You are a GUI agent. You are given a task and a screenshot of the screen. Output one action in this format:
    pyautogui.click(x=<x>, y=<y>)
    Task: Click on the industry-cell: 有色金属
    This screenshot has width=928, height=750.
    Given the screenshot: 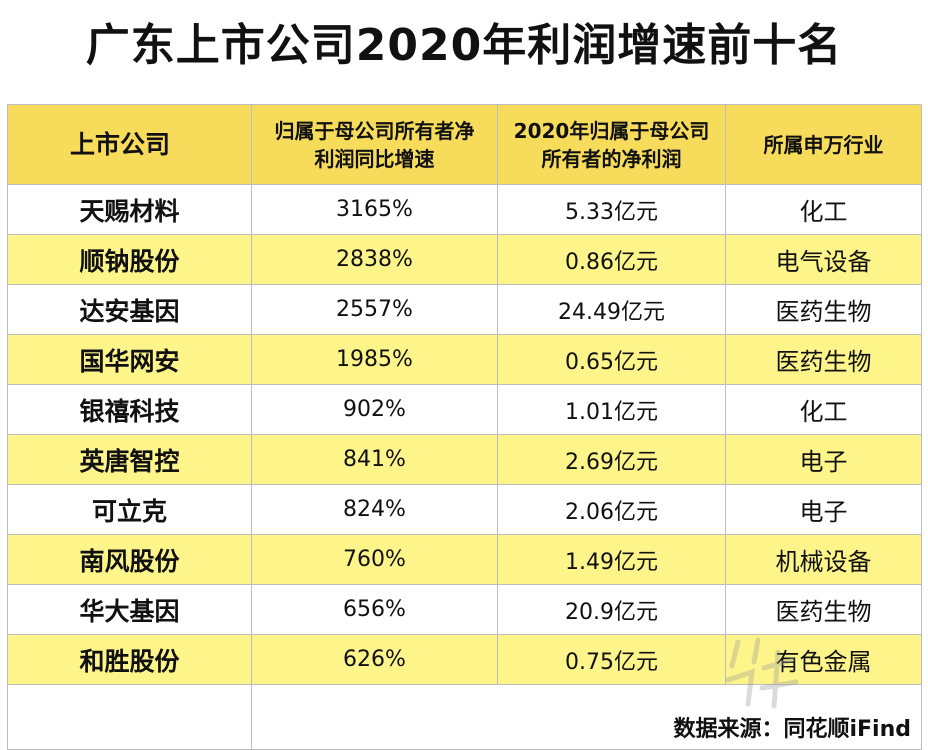 What is the action you would take?
    pyautogui.click(x=823, y=659)
    